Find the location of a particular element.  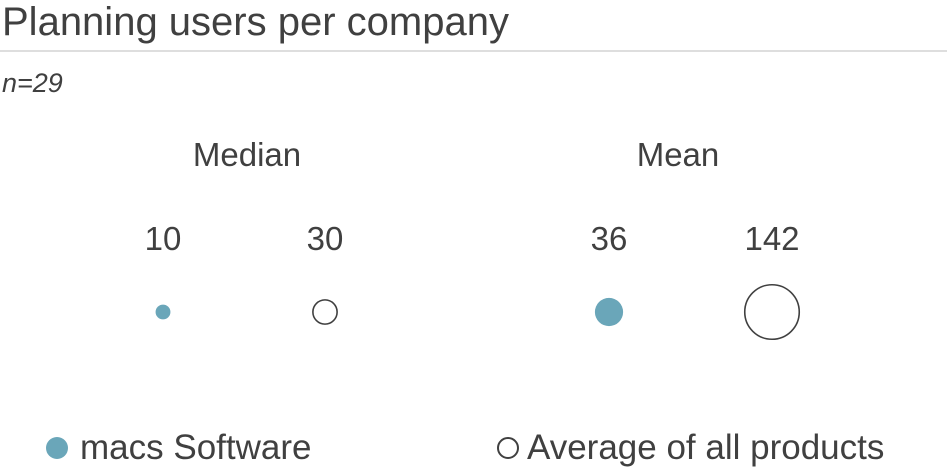

legend-item-average: Average of all products is located at coordinates (690, 448).